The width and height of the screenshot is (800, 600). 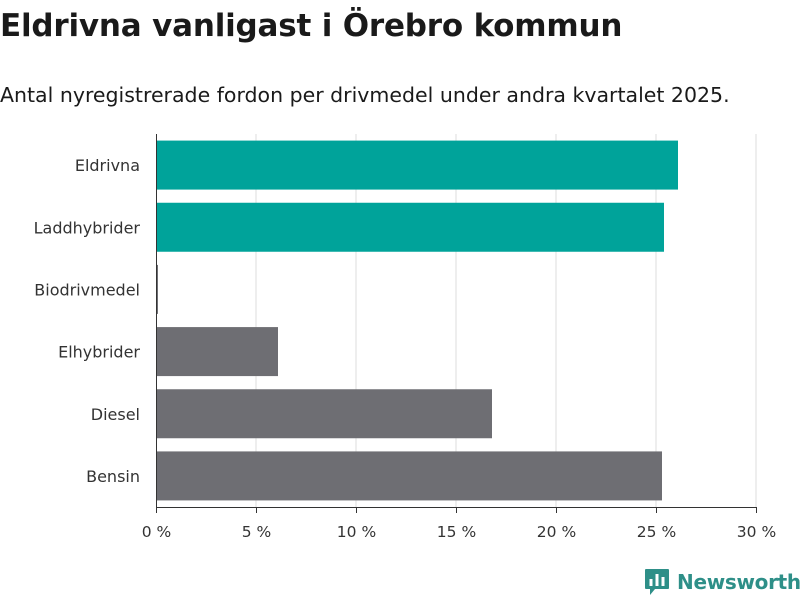 What do you see at coordinates (87, 289) in the screenshot?
I see `category-label: Biodrivmedel` at bounding box center [87, 289].